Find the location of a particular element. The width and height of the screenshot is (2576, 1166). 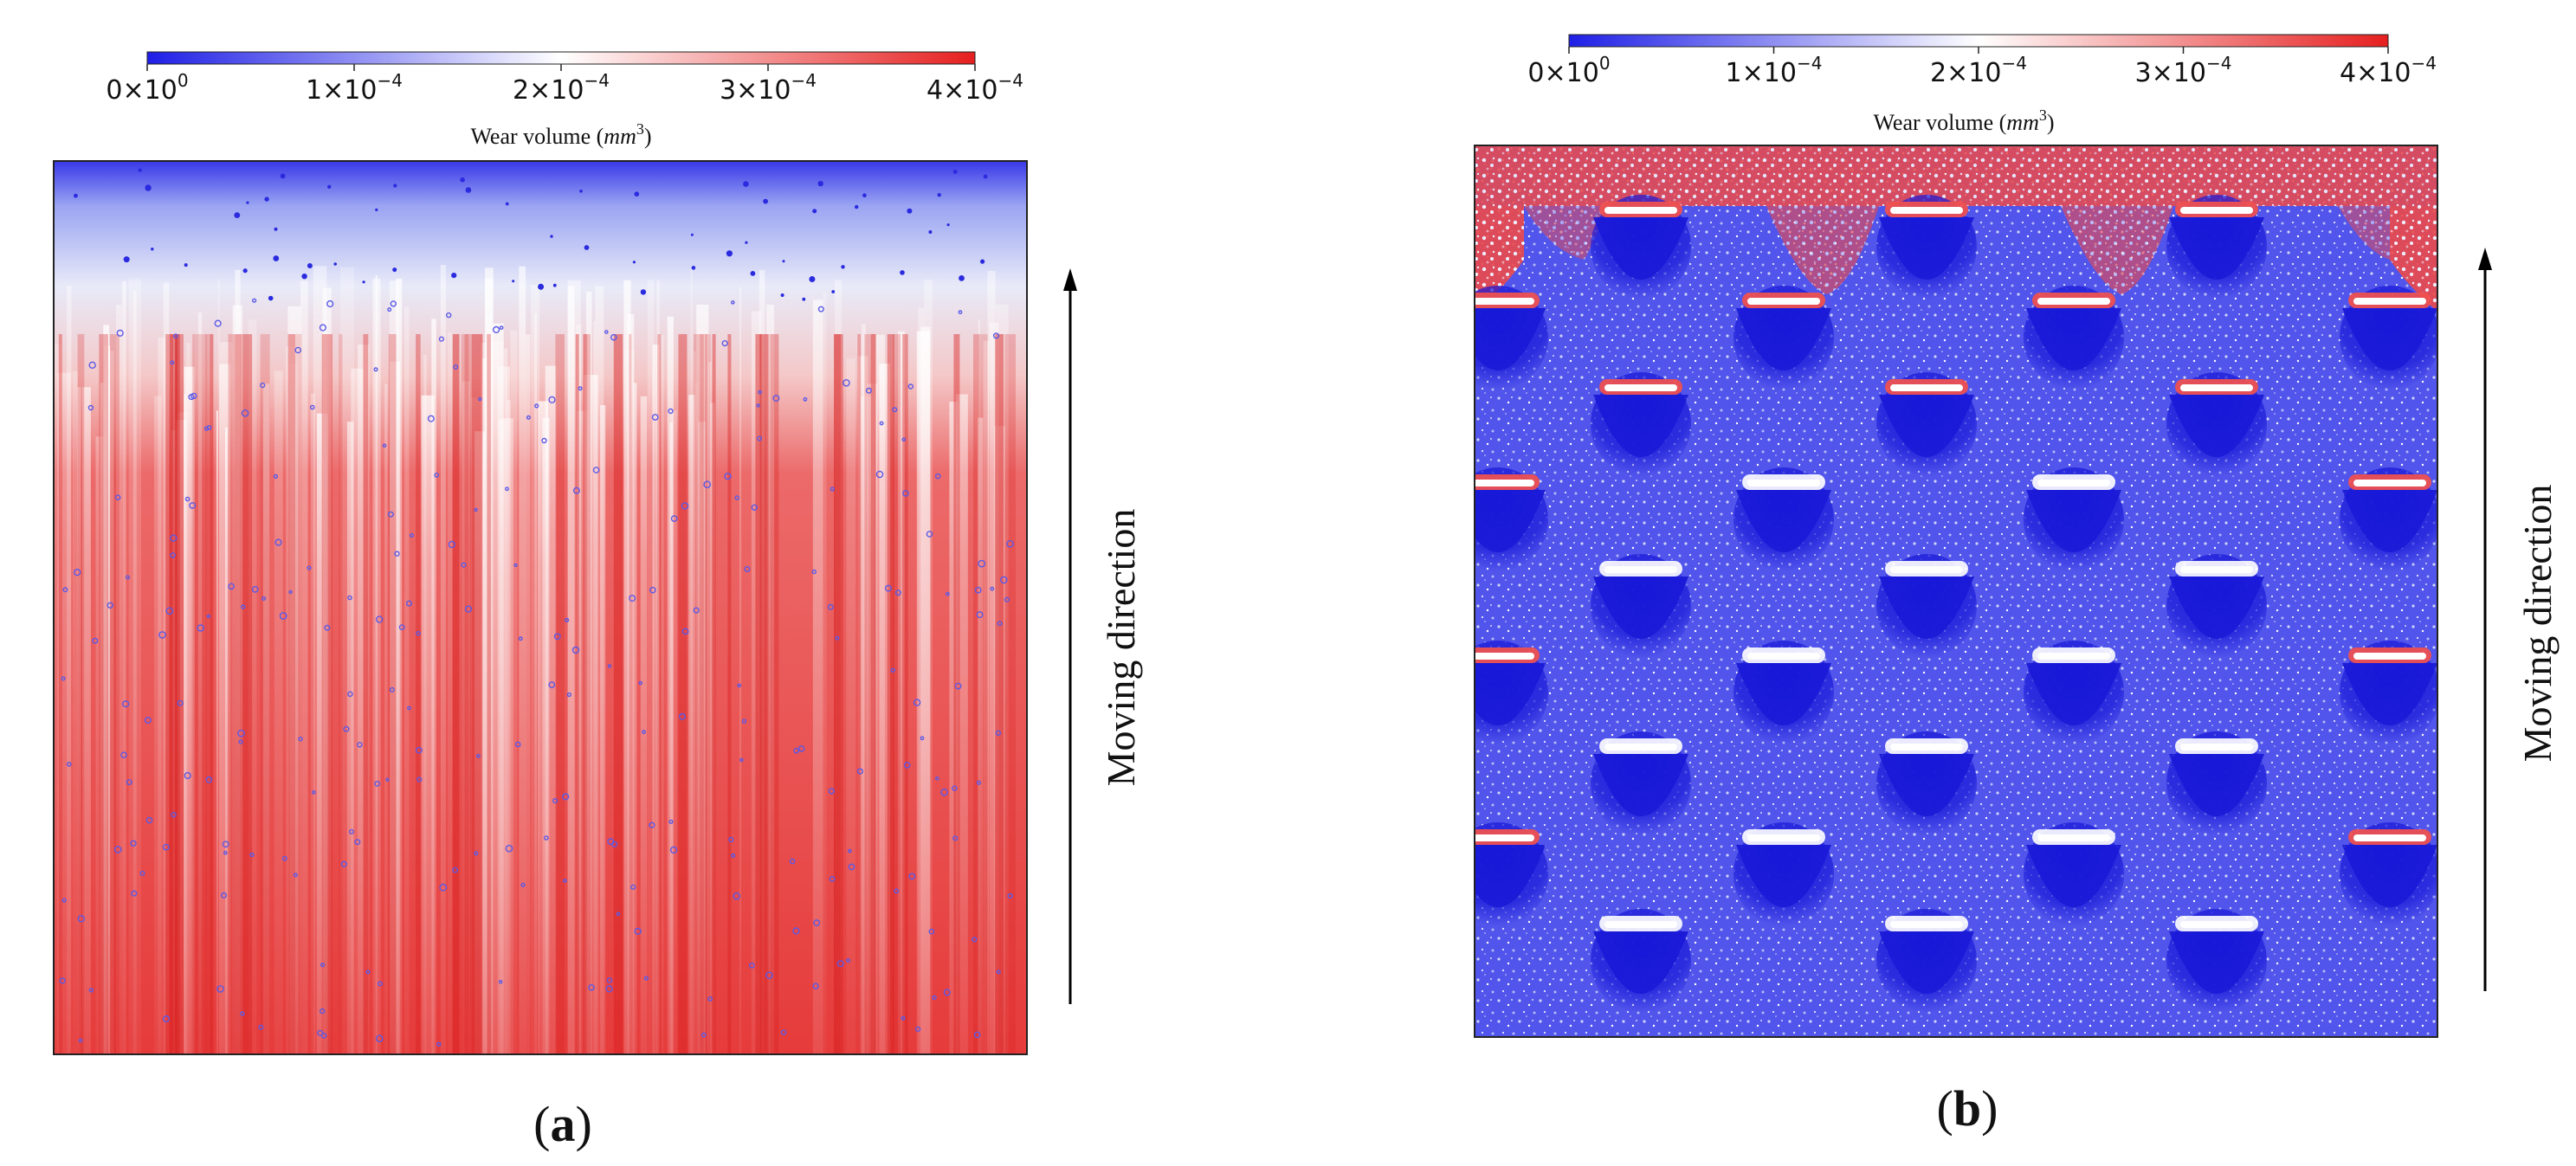

colorbar-b-label: Wear volume (mm3) is located at coordinates (1963, 121).